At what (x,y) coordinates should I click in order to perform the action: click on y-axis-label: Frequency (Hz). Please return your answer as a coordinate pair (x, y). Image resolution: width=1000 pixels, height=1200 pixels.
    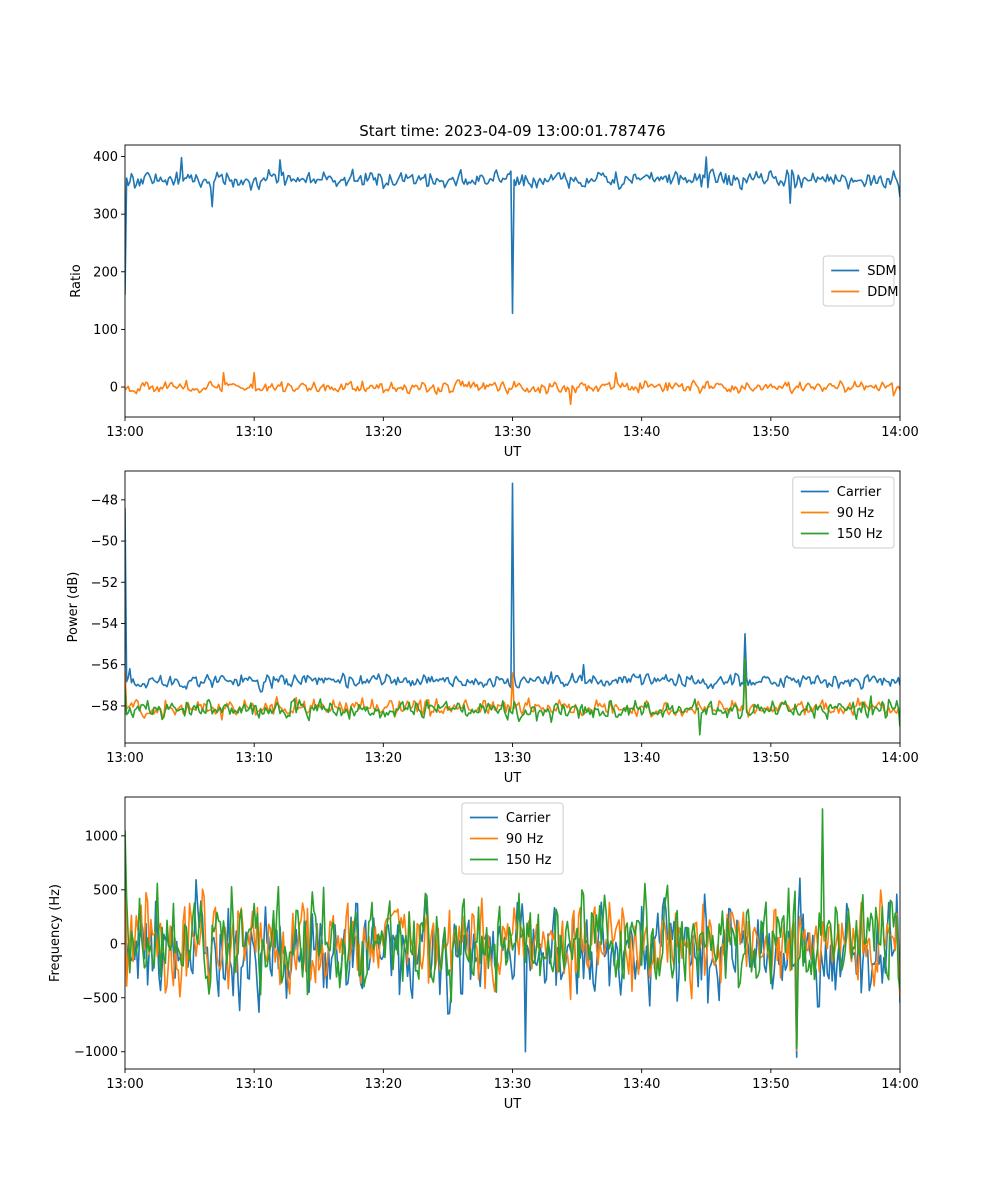
    Looking at the image, I should click on (55, 933).